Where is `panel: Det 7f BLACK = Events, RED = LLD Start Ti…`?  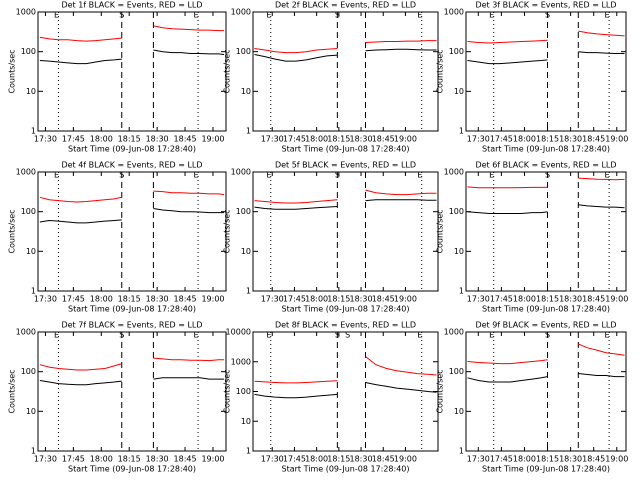
panel: Det 7f BLACK = Events, RED = LLD Start Ti… is located at coordinates (117, 397).